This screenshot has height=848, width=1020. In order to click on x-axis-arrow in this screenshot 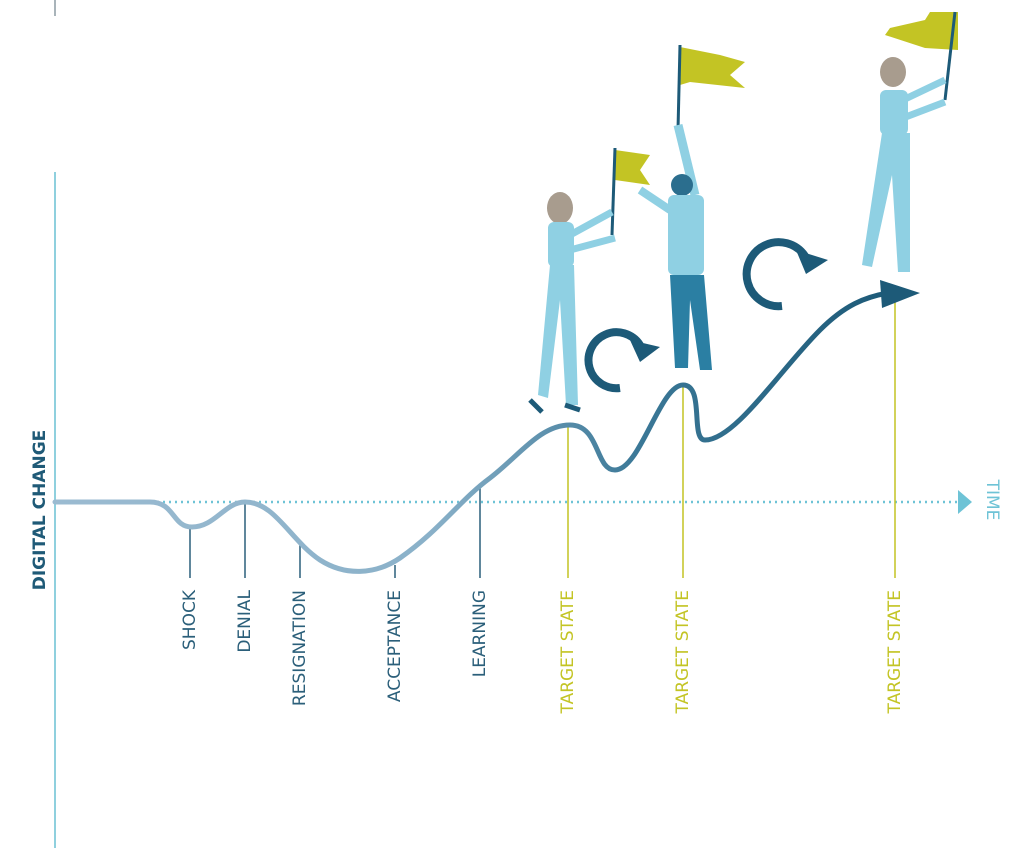, I will do `click(965, 502)`.